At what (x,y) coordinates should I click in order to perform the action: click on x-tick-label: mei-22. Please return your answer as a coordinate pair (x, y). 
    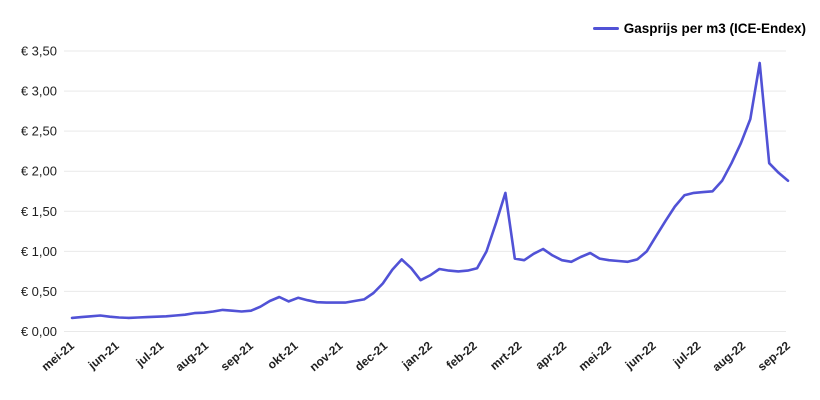
    Looking at the image, I should click on (595, 355).